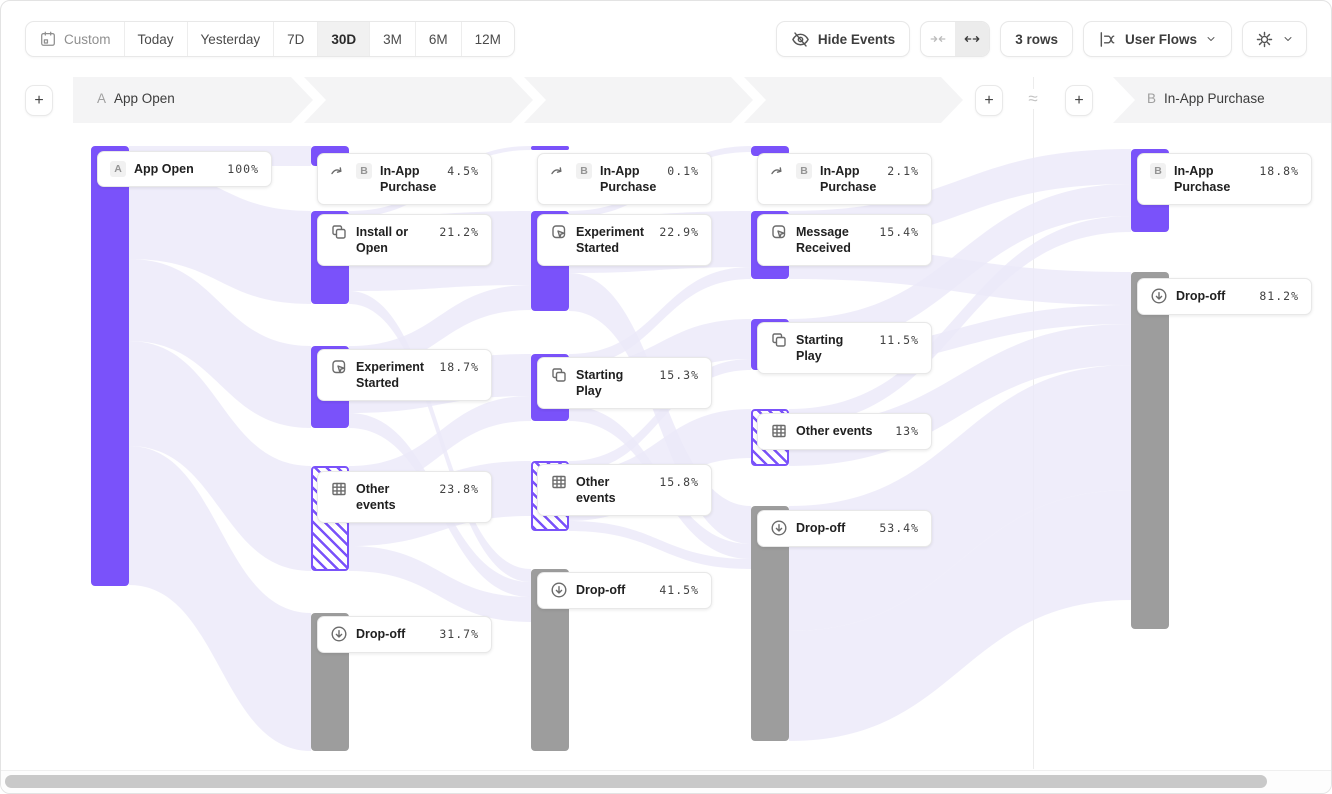 Image resolution: width=1332 pixels, height=794 pixels. I want to click on add-step-start-button: +, so click(39, 100).